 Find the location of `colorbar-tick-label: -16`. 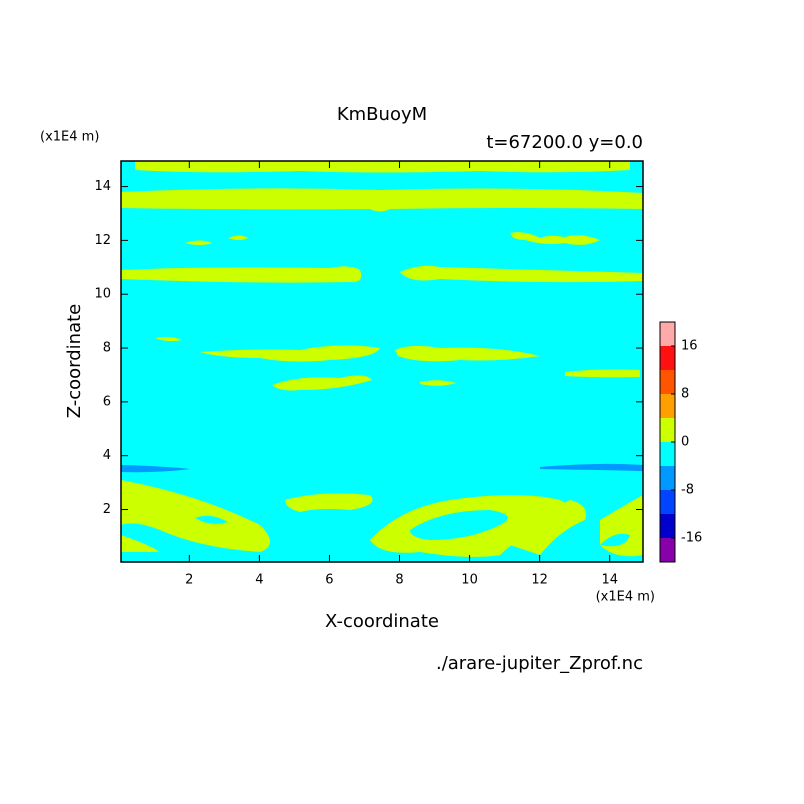

colorbar-tick-label: -16 is located at coordinates (691, 538).